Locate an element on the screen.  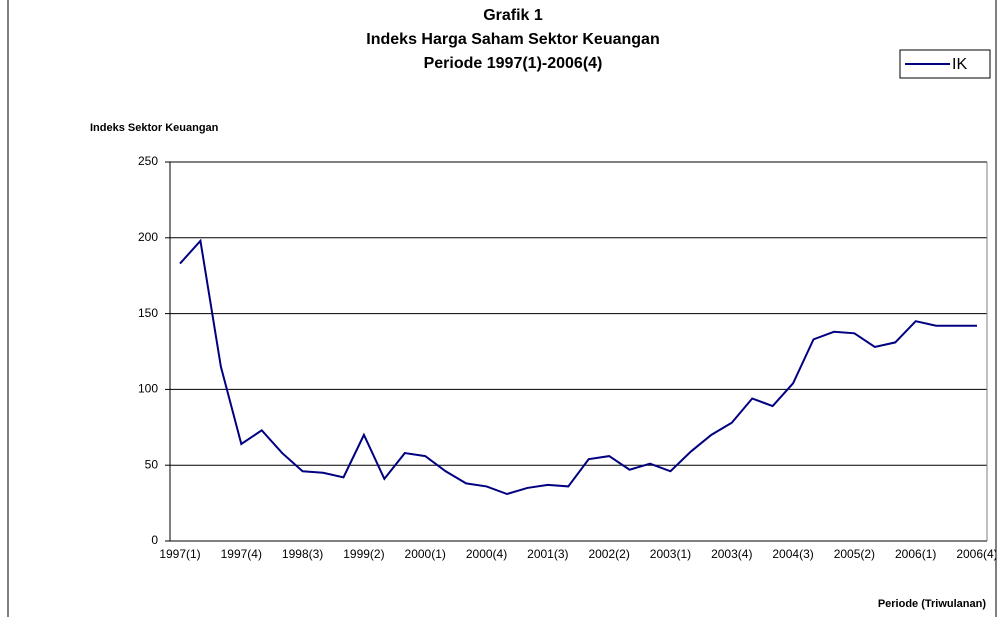
x-tick-label: 2000(1) is located at coordinates (425, 554).